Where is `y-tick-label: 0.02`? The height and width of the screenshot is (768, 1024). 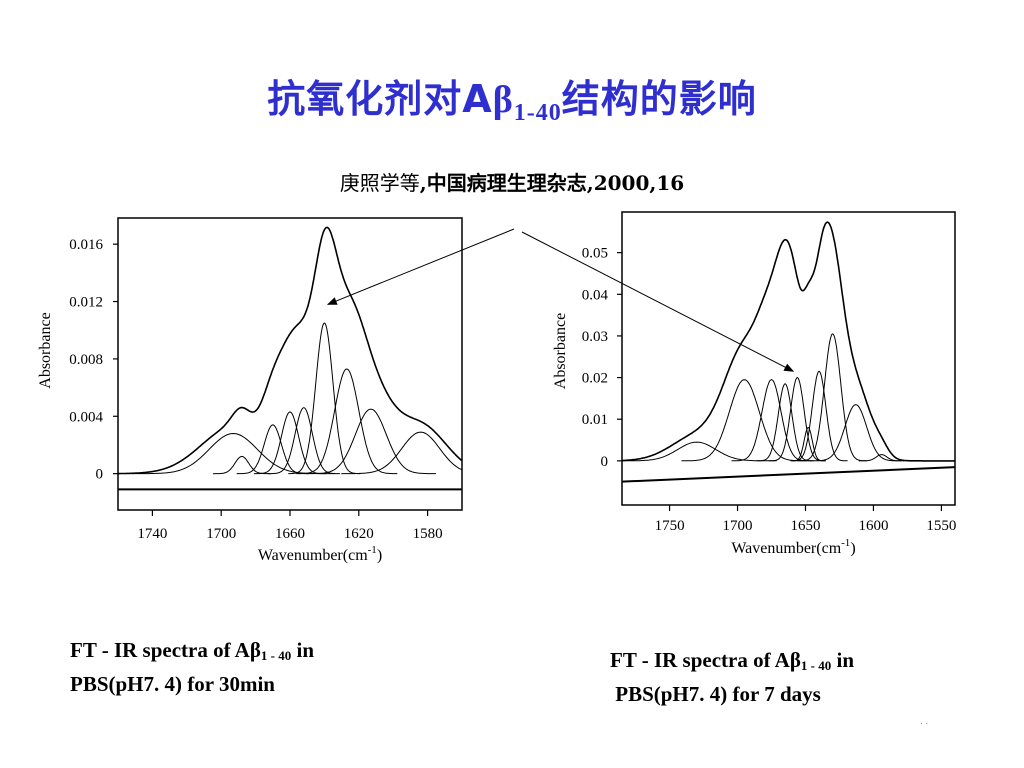 y-tick-label: 0.02 is located at coordinates (595, 379).